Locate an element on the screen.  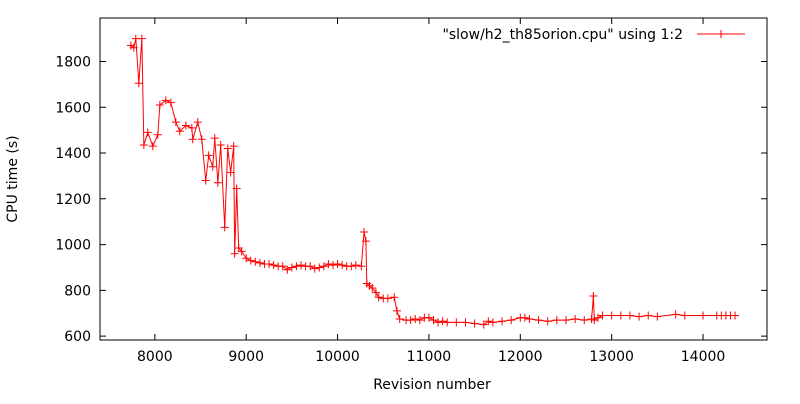
x-axis-label: Revision number is located at coordinates (432, 385).